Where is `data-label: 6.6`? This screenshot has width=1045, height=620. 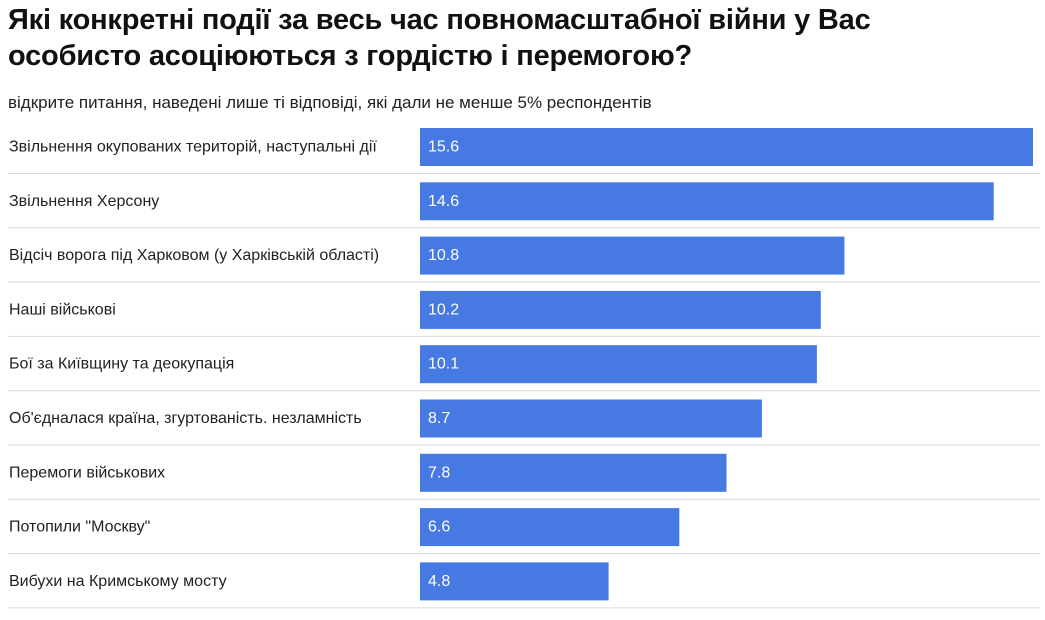 data-label: 6.6 is located at coordinates (439, 527).